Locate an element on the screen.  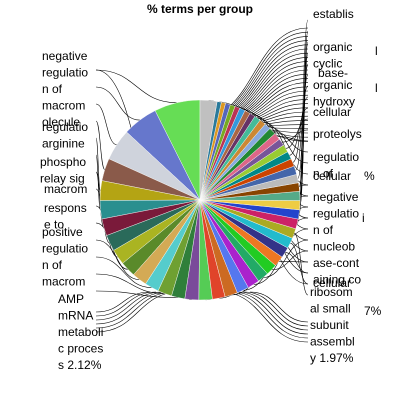
right-label-fragment-4: i is located at coordinates (363, 218).